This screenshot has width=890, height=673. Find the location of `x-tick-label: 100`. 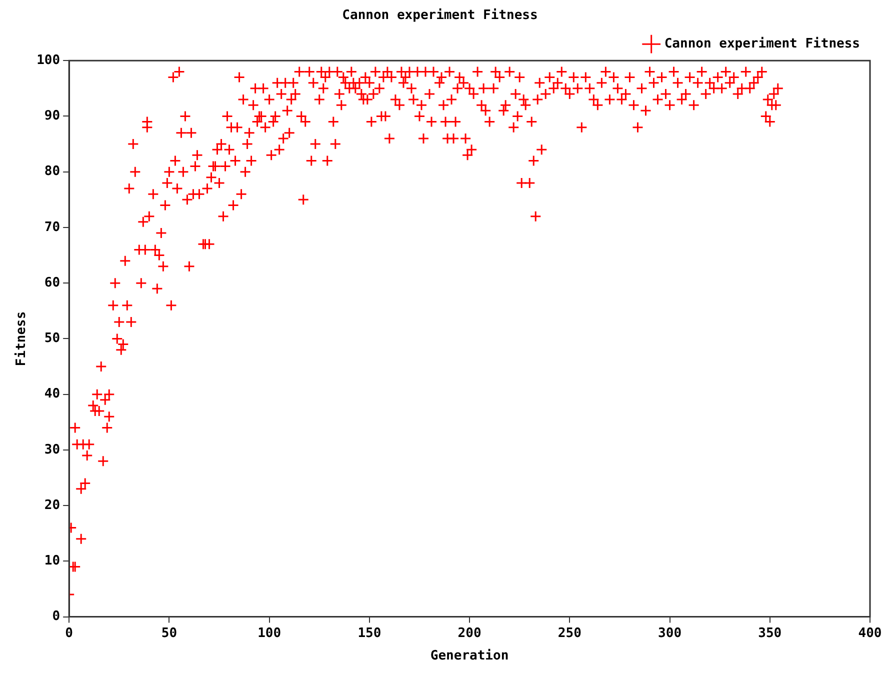

x-tick-label: 100 is located at coordinates (270, 633).